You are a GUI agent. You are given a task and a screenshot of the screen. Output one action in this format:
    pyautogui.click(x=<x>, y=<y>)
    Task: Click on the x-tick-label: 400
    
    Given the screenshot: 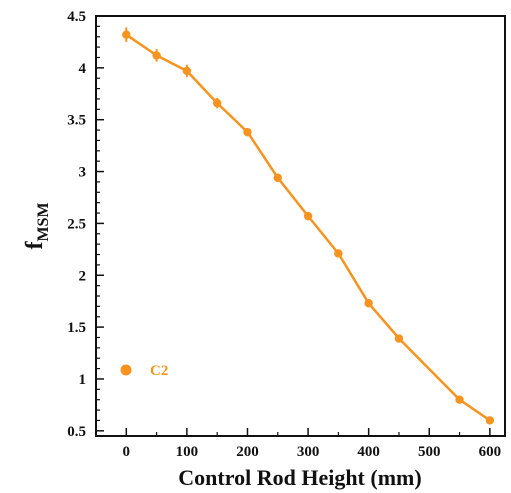 What is the action you would take?
    pyautogui.click(x=368, y=452)
    